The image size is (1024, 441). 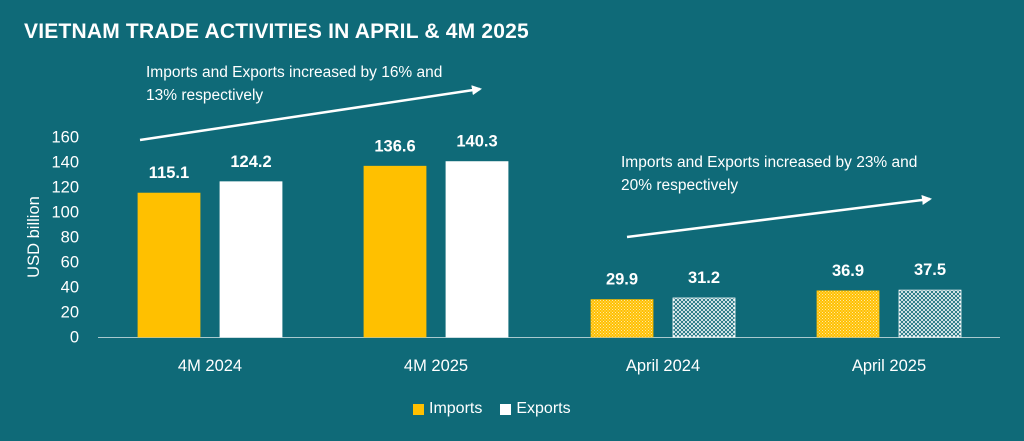 What do you see at coordinates (65, 188) in the screenshot?
I see `y-tick-label: 120` at bounding box center [65, 188].